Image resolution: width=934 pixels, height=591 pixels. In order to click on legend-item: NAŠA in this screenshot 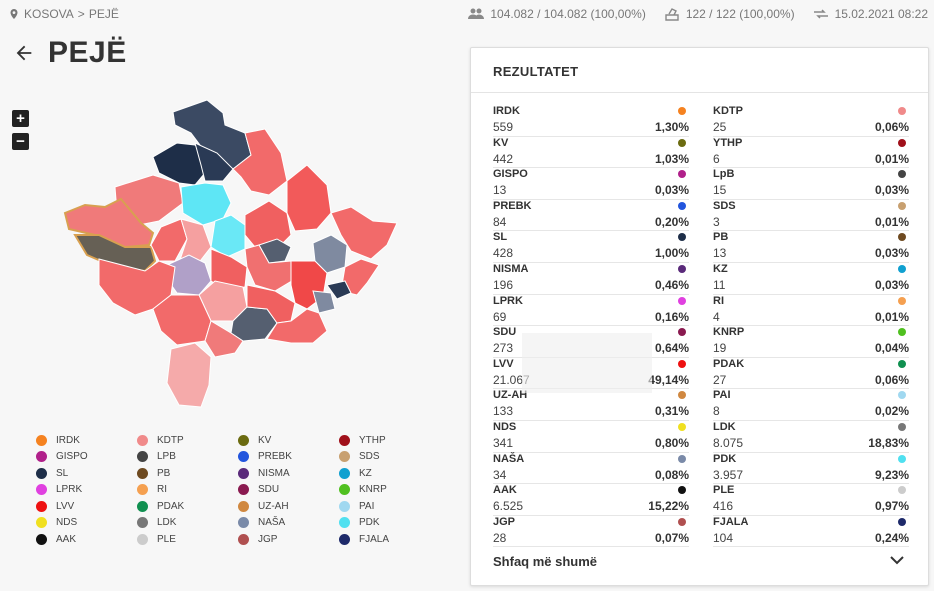, I will do `click(288, 523)`.